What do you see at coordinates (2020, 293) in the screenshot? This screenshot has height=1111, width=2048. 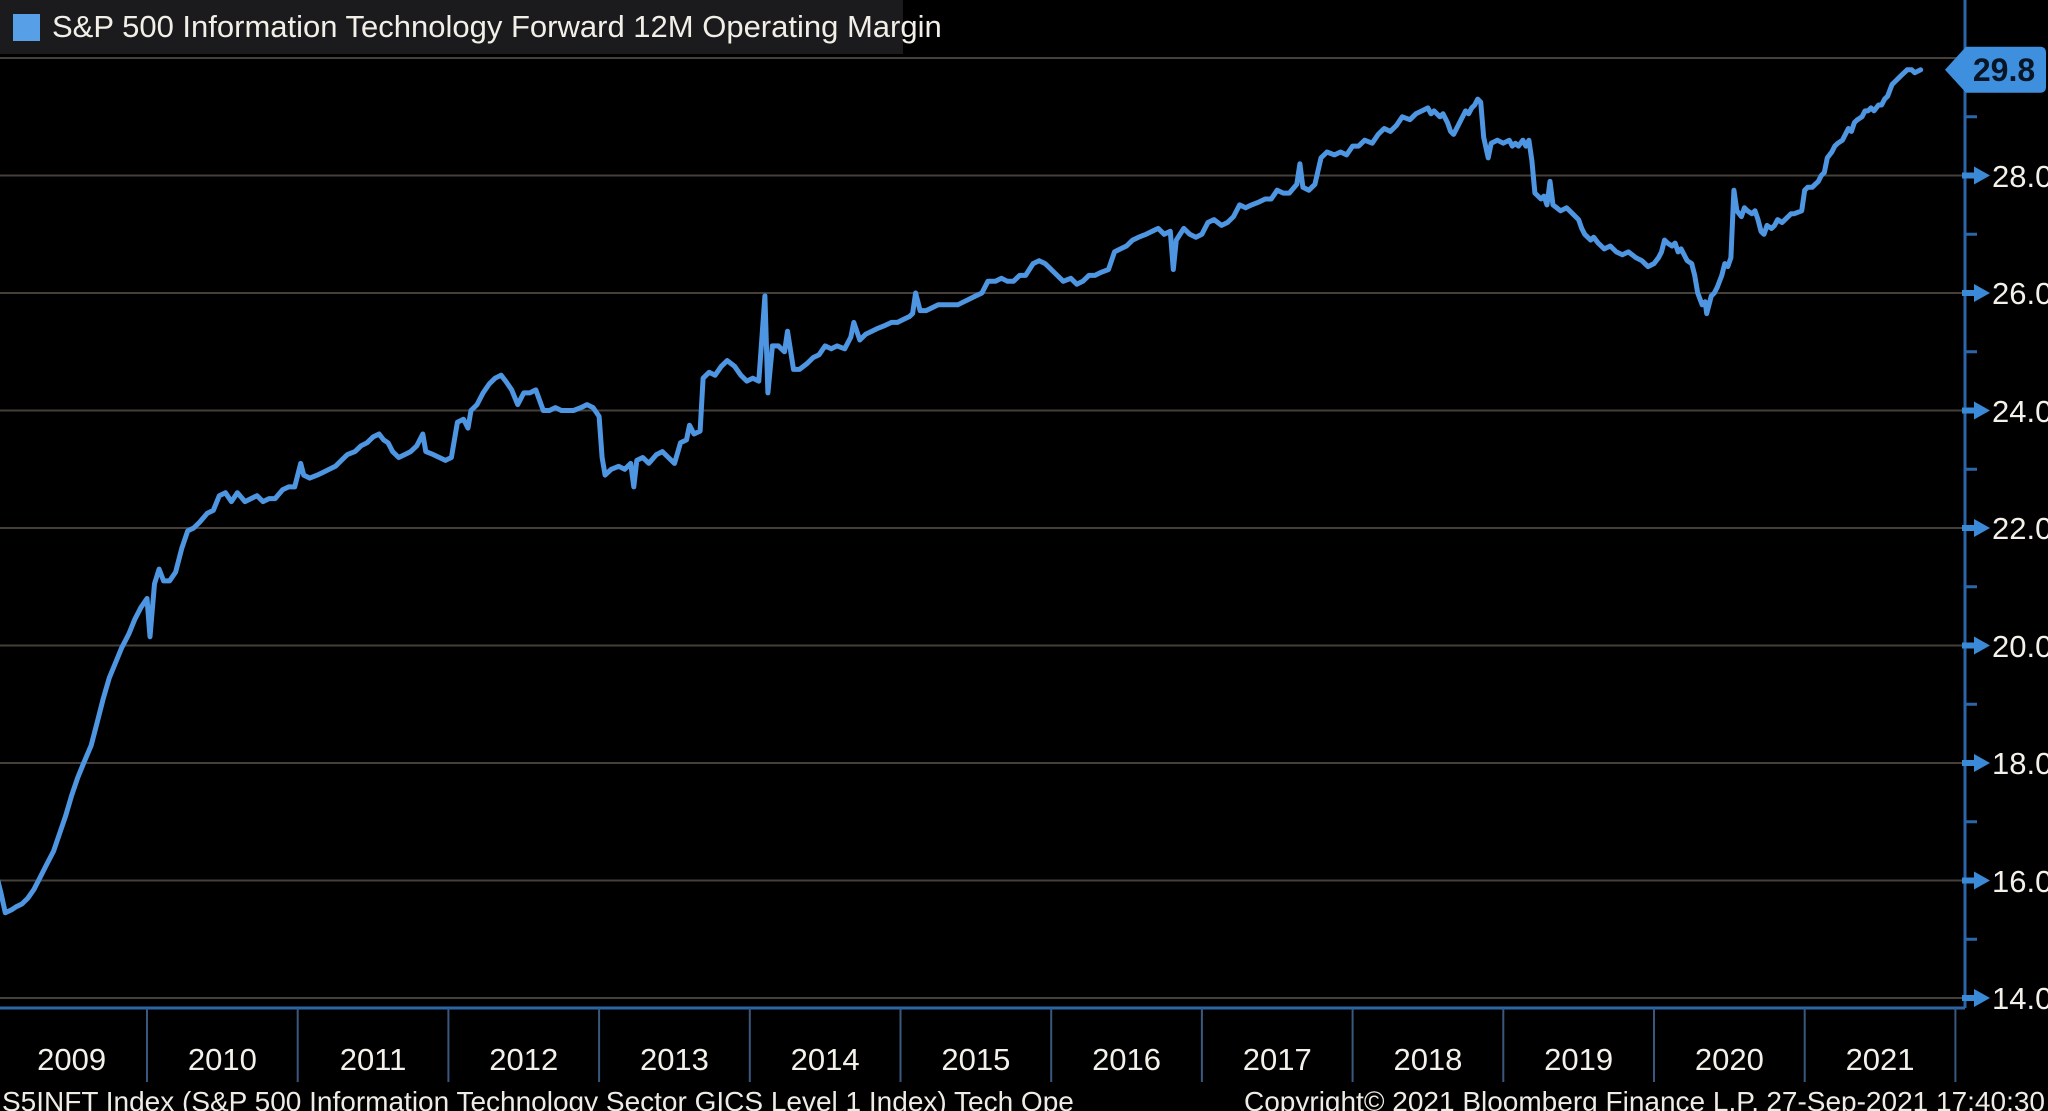 I see `y-axis-label: 26.0` at bounding box center [2020, 293].